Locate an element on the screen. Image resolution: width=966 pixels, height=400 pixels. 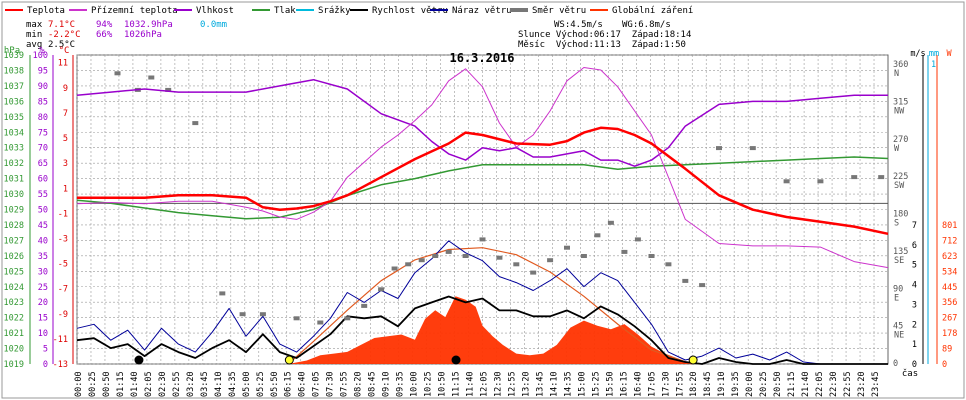
tick-label-time: 17:05 is located at coordinates (652, 384).